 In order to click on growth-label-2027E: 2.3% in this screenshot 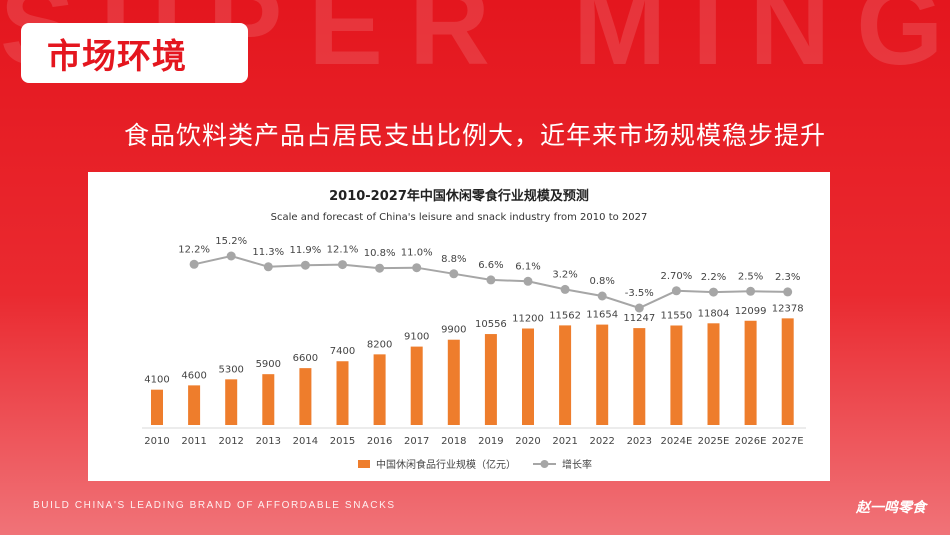, I will do `click(787, 277)`.